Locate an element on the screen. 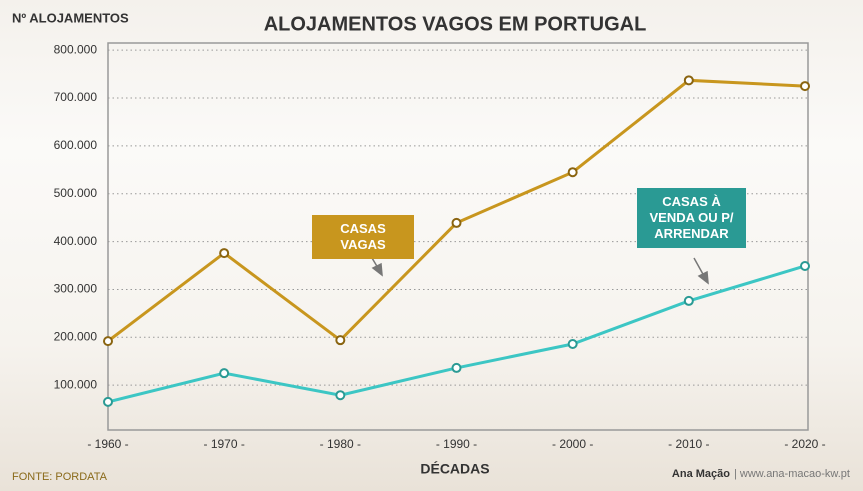 This screenshot has width=863, height=491. series-label: CASAS À VENDA OU P/ ARRENDAR is located at coordinates (691, 218).